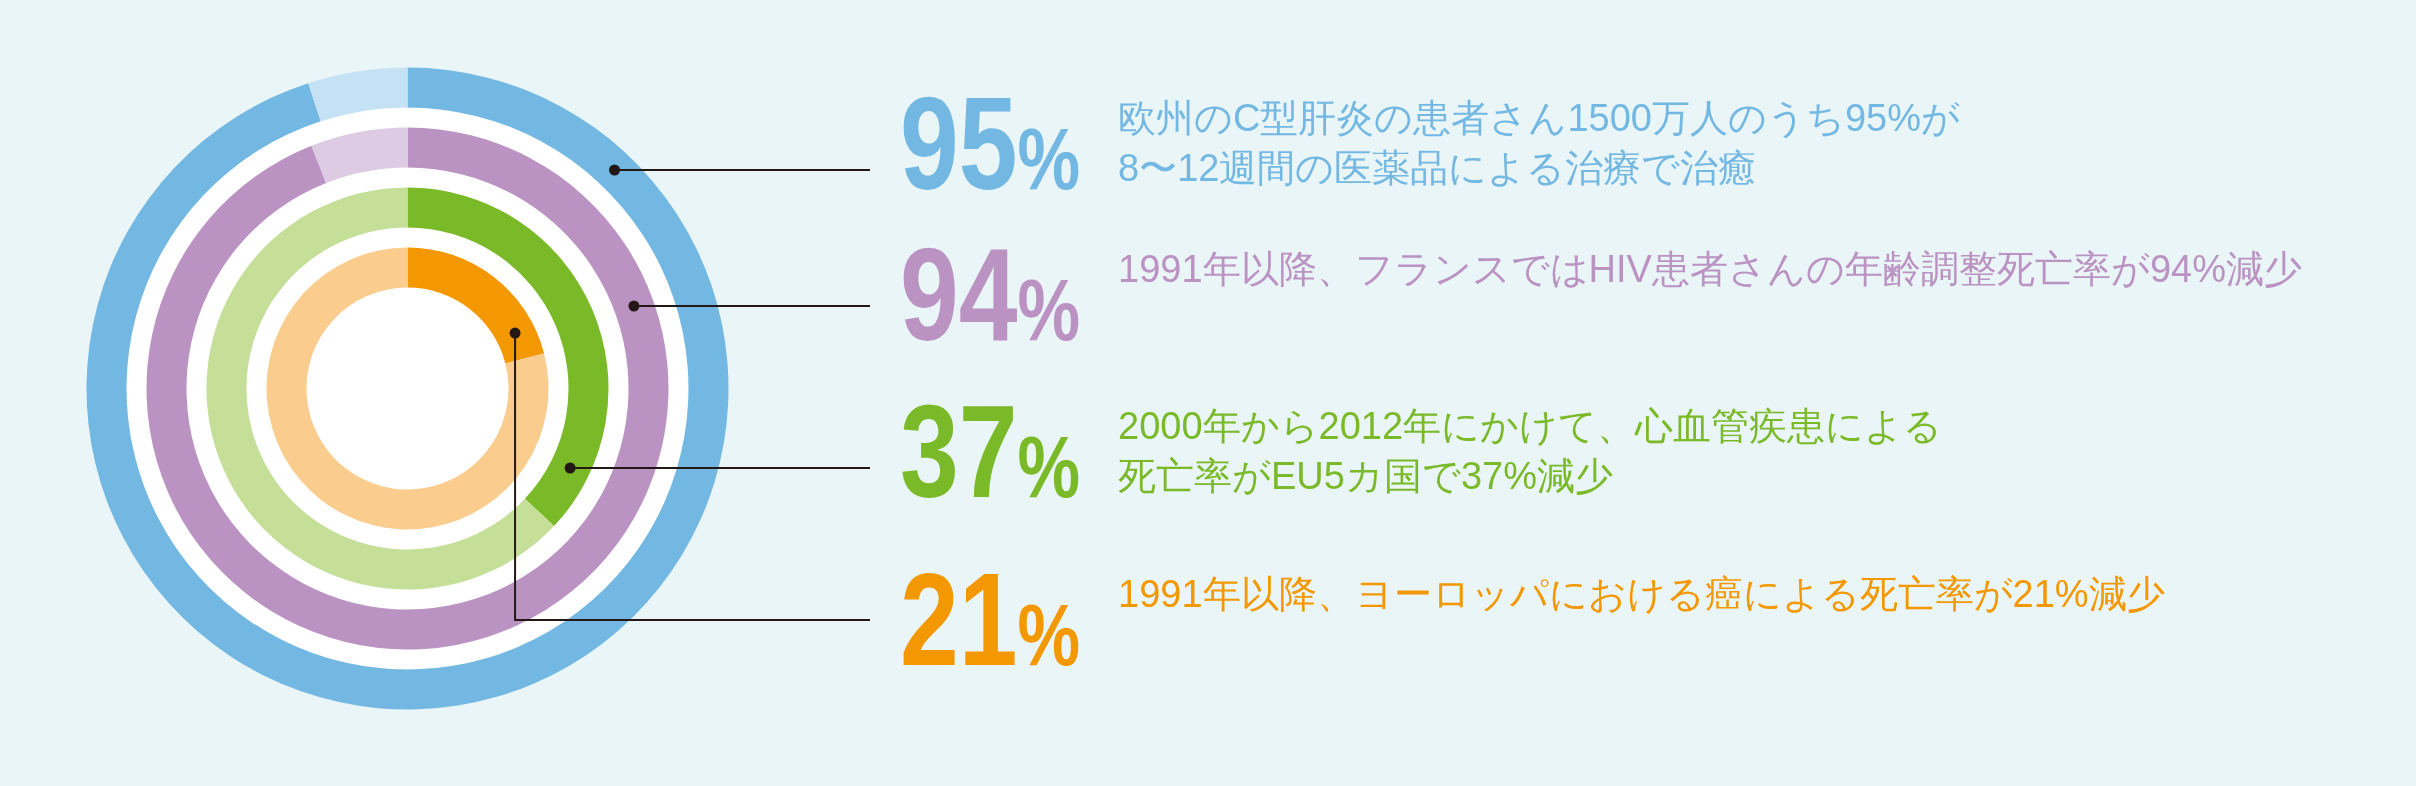 The image size is (2416, 786). Describe the element at coordinates (990, 451) in the screenshot. I see `data-label: 37%` at that location.